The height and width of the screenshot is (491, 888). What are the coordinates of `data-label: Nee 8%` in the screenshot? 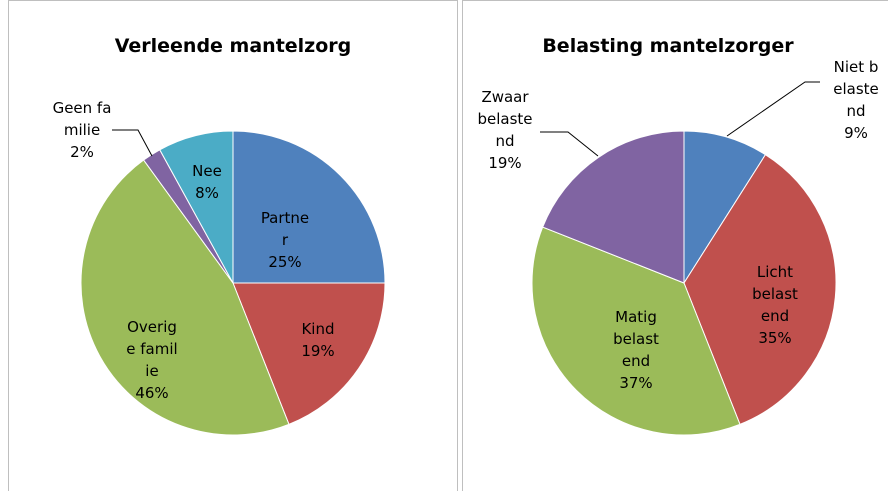 It's located at (207, 182).